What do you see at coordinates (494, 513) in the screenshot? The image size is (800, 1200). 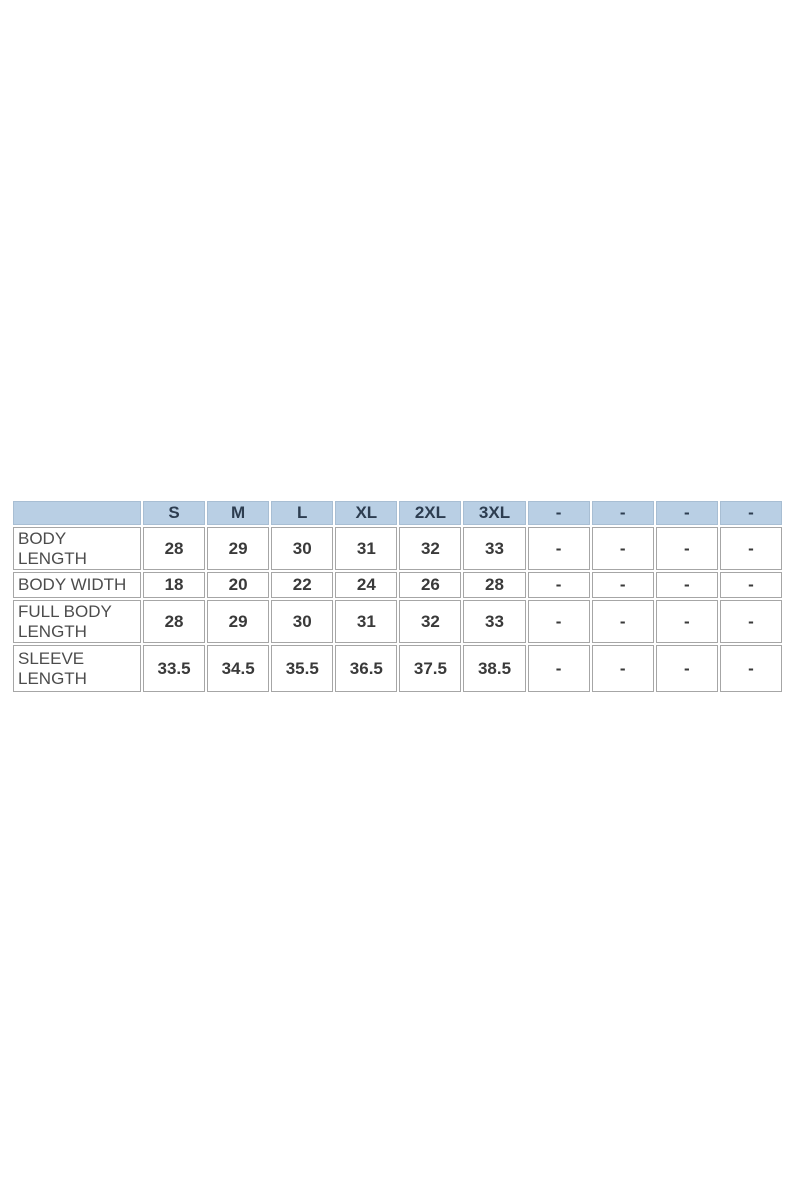 I see `header-cell-size-3xl: 3XL` at bounding box center [494, 513].